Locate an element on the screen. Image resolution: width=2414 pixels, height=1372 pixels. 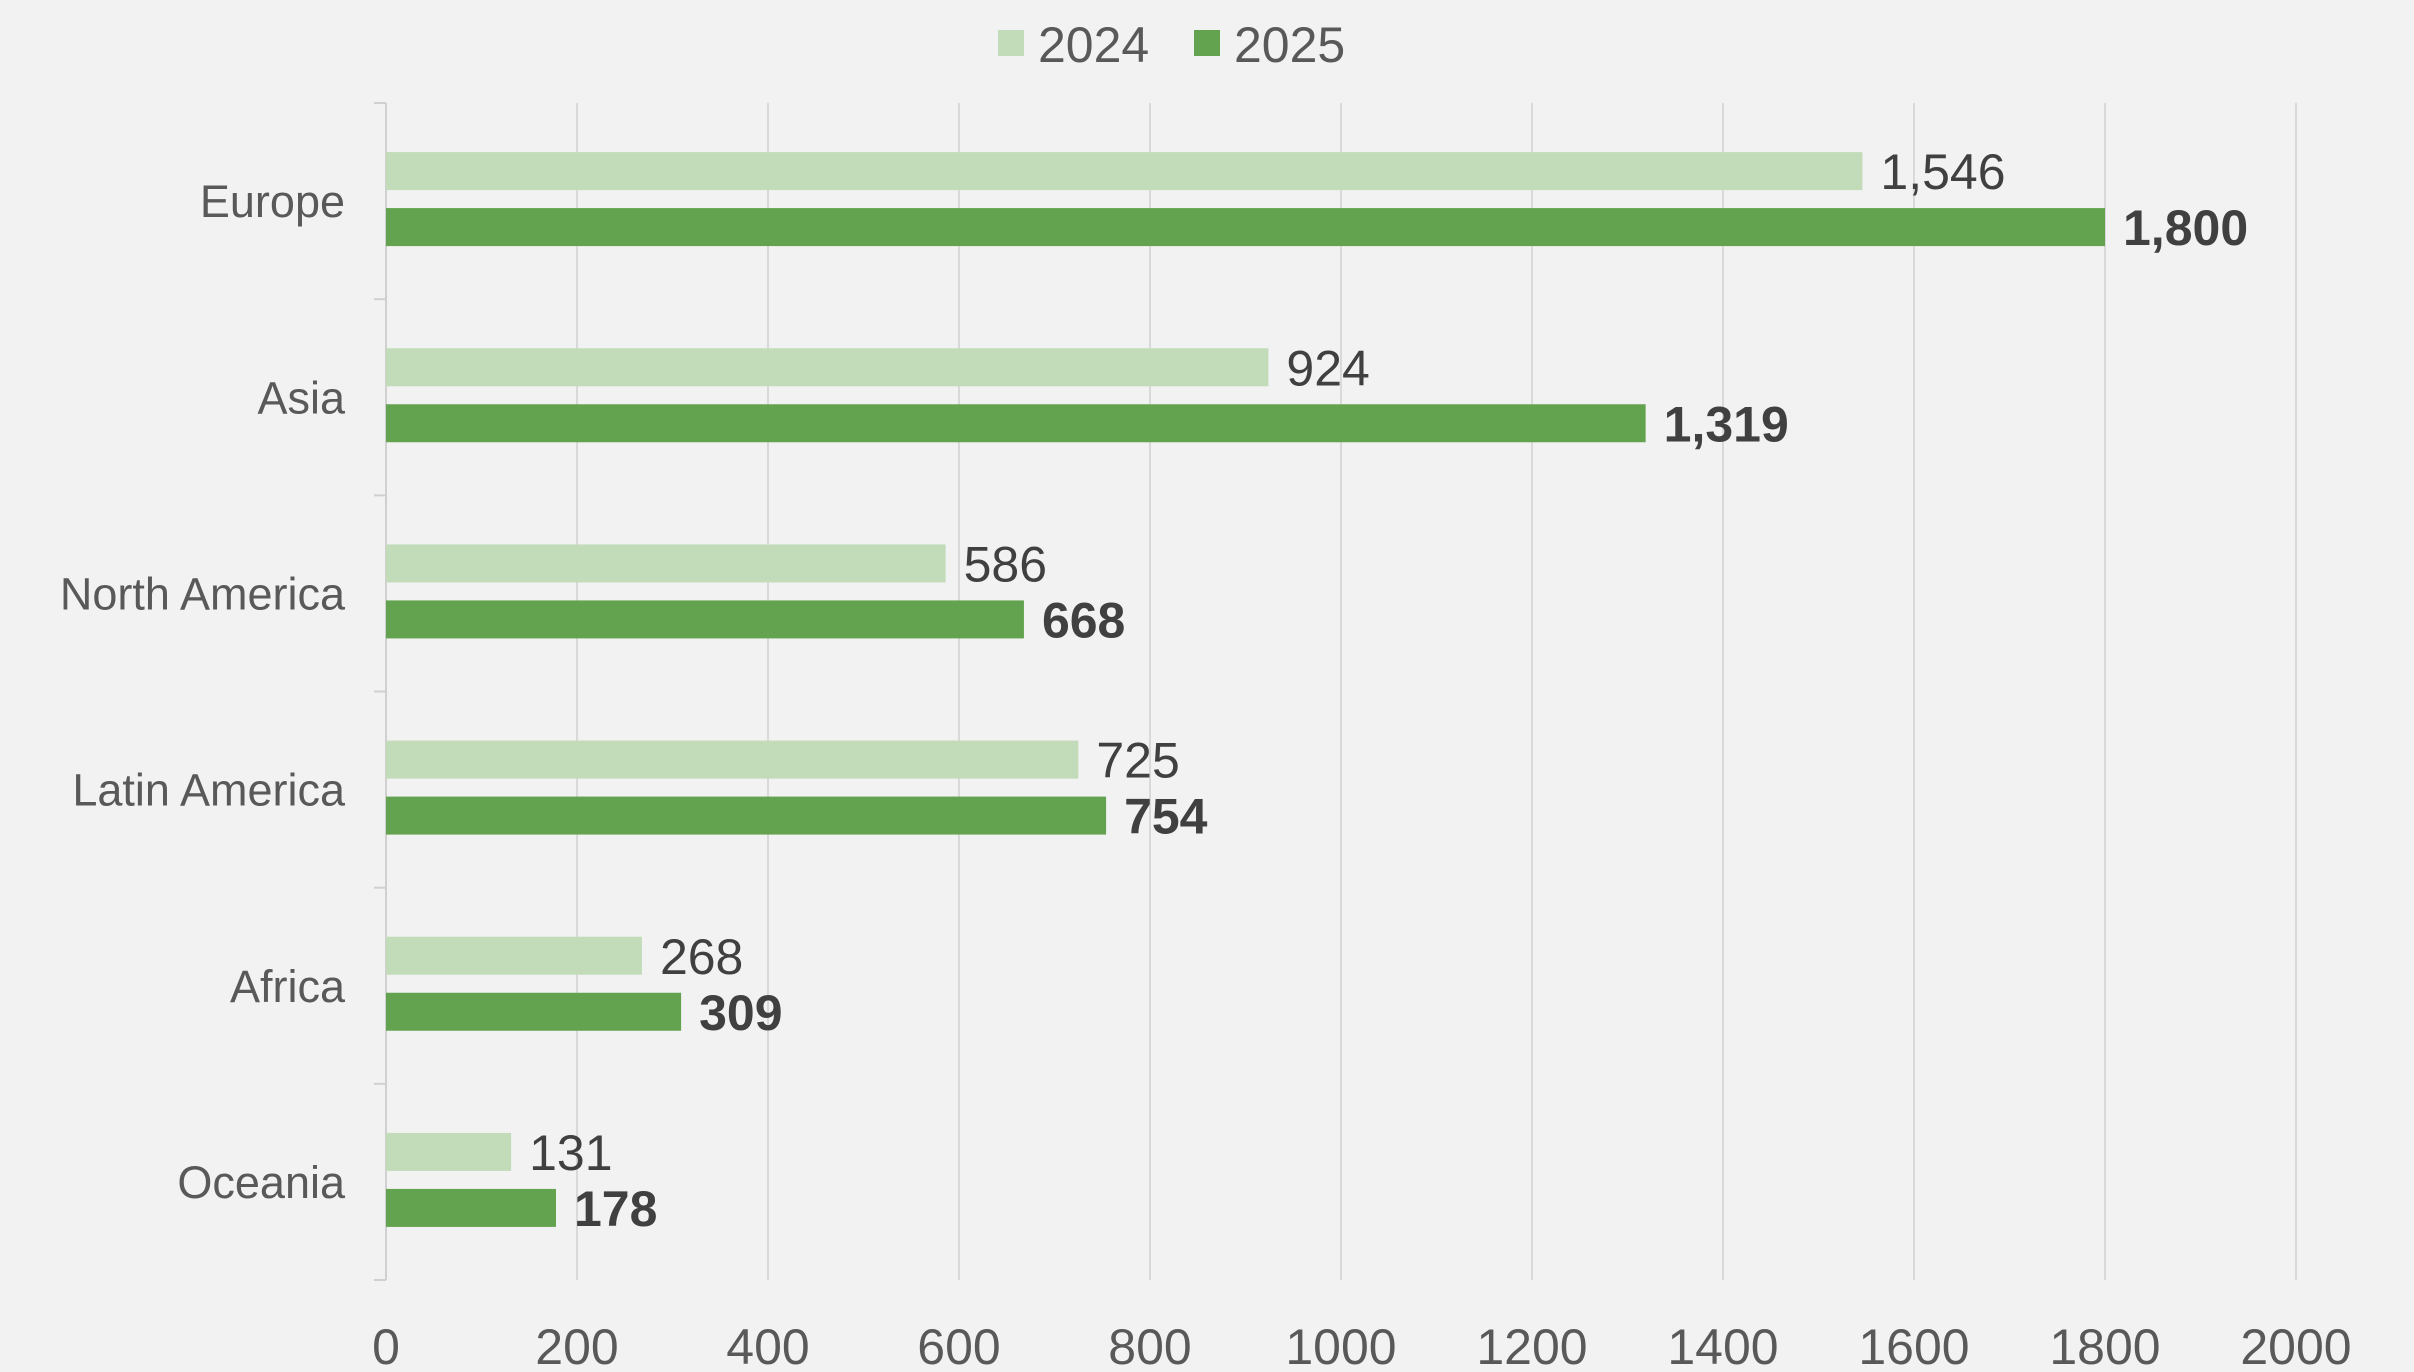
bar-africa-2024 is located at coordinates (514, 955).